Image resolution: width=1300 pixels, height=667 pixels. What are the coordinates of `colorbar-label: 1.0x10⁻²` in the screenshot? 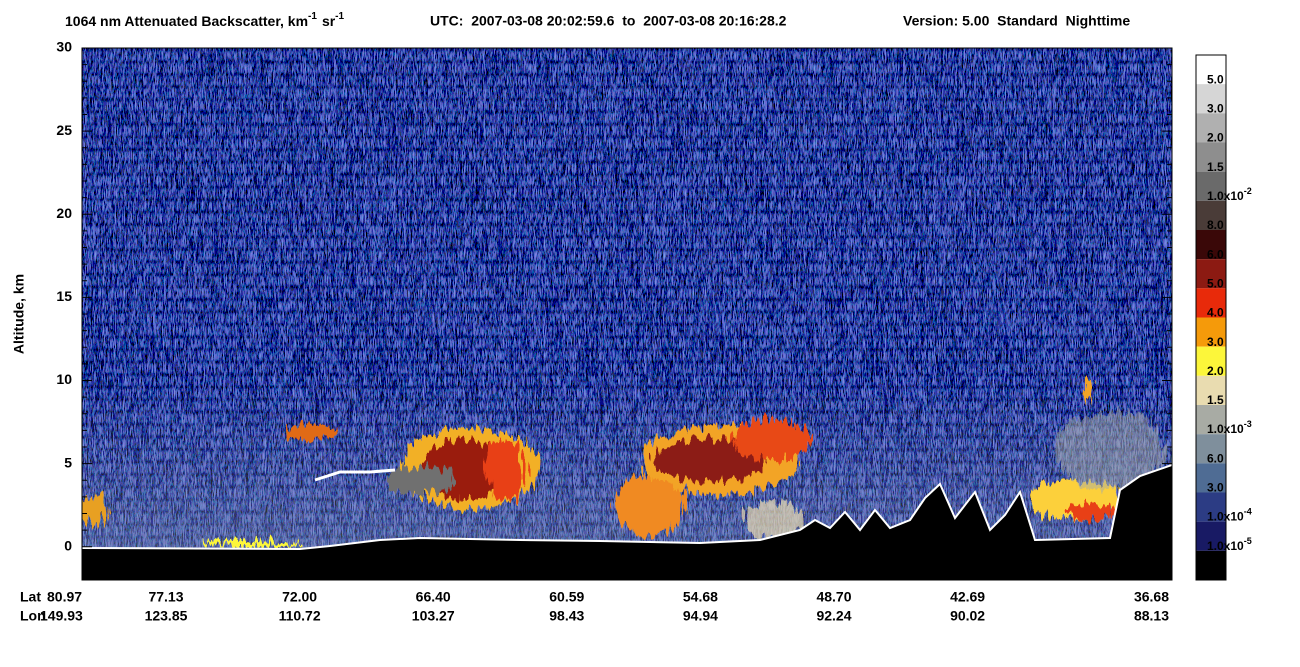 It's located at (1229, 194).